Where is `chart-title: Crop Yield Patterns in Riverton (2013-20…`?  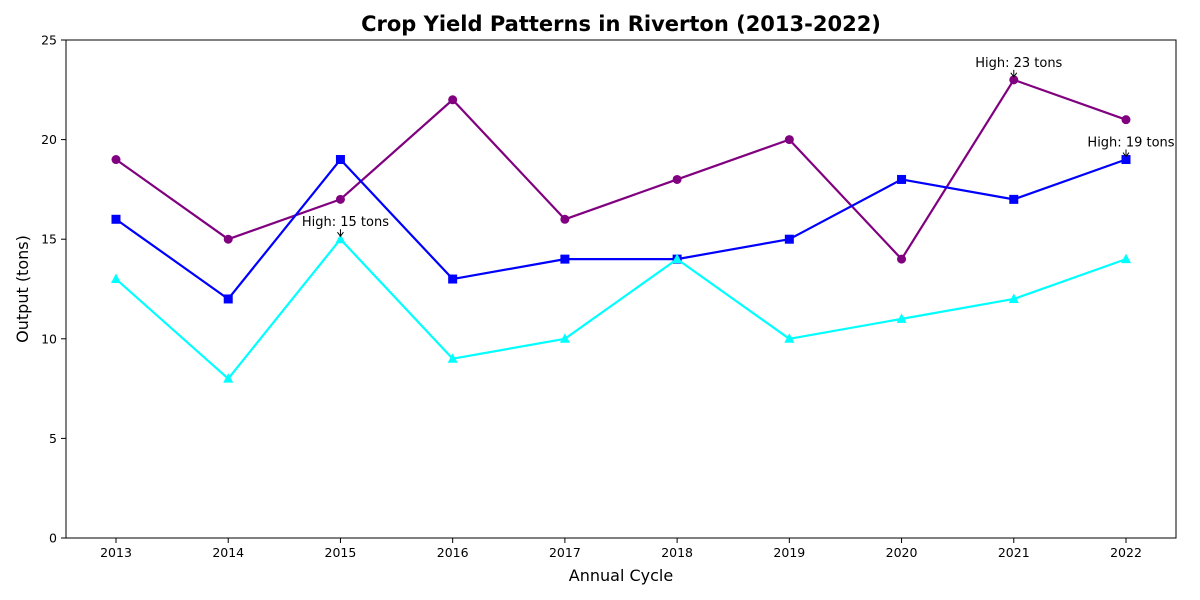 chart-title: Crop Yield Patterns in Riverton (2013-20… is located at coordinates (621, 24).